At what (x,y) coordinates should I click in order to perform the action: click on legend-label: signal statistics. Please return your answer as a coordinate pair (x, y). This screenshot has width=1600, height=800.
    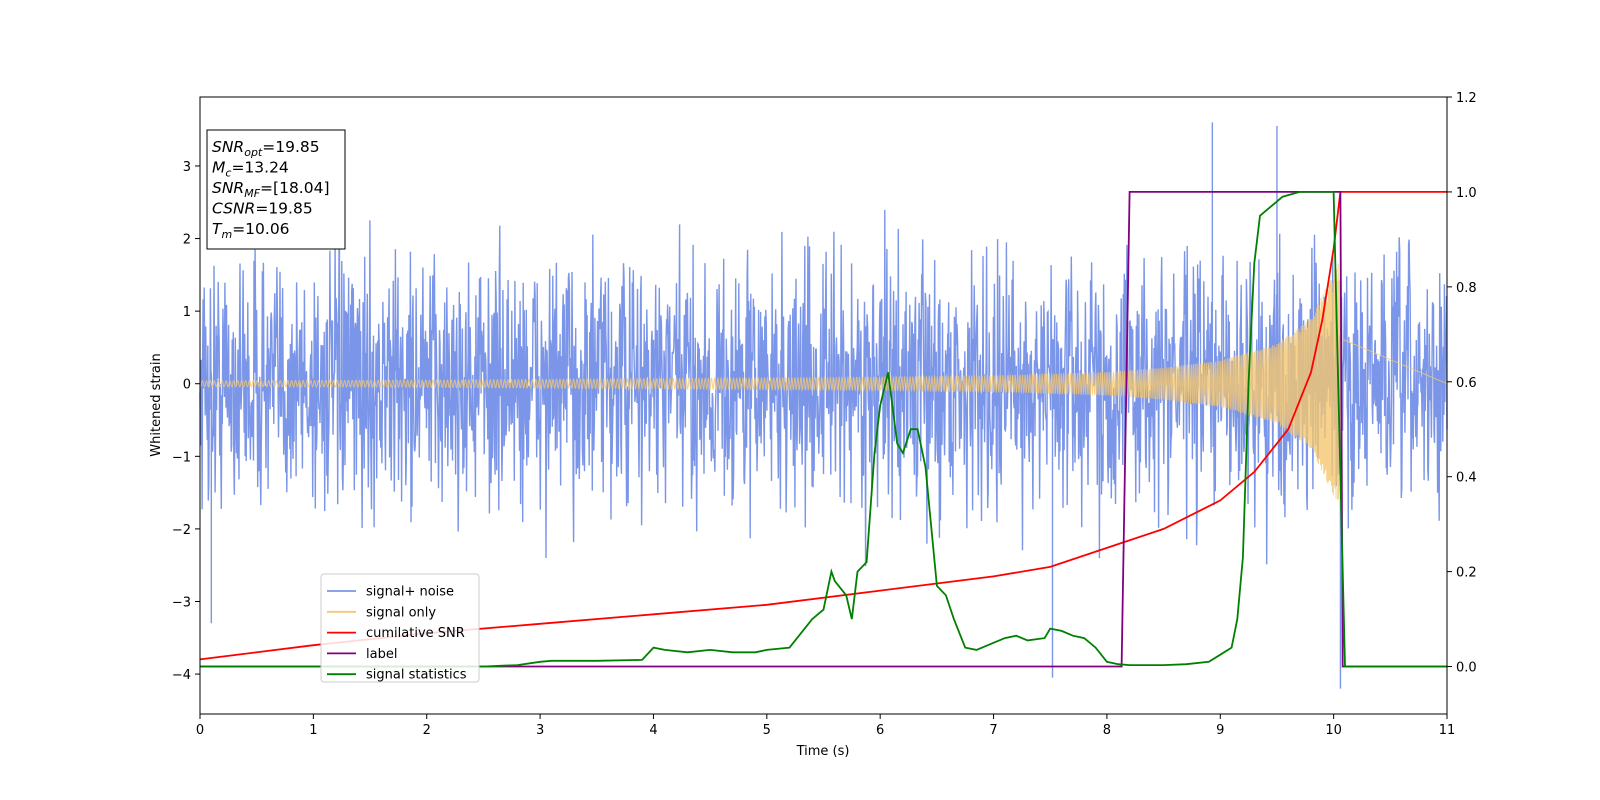
    Looking at the image, I should click on (416, 675).